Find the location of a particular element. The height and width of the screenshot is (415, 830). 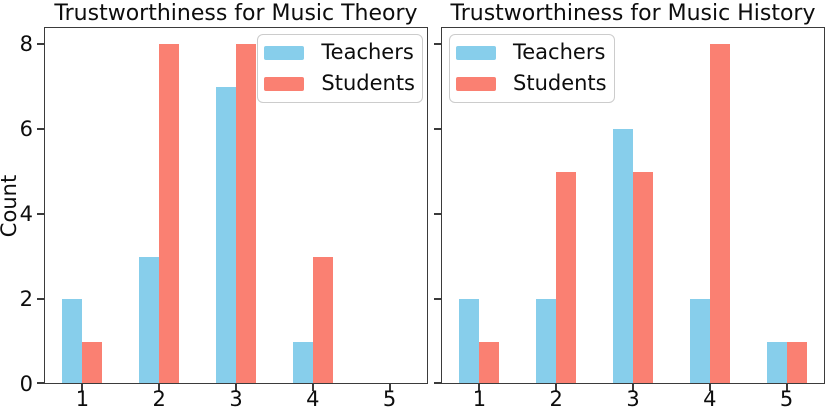

y-tick-label: 6 is located at coordinates (26, 129).